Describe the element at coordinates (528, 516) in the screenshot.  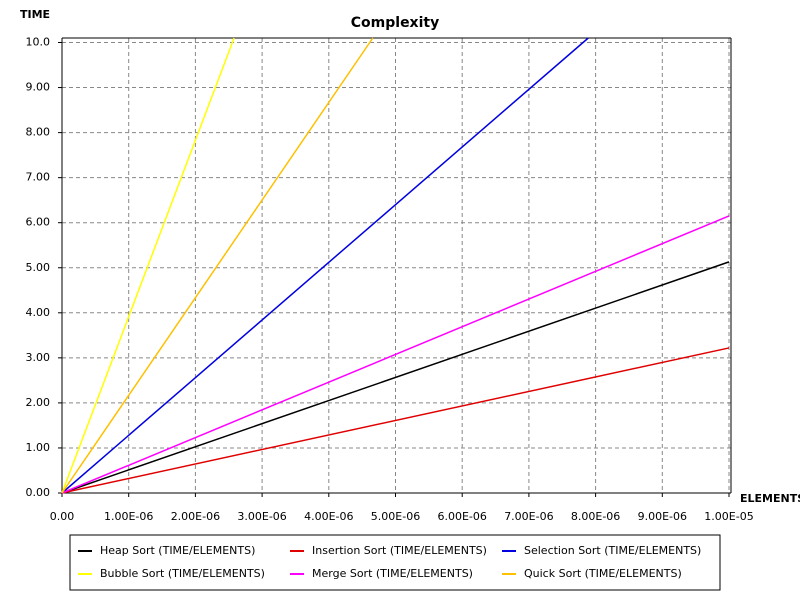
I see `x-tick-label: 7.00E-06` at that location.